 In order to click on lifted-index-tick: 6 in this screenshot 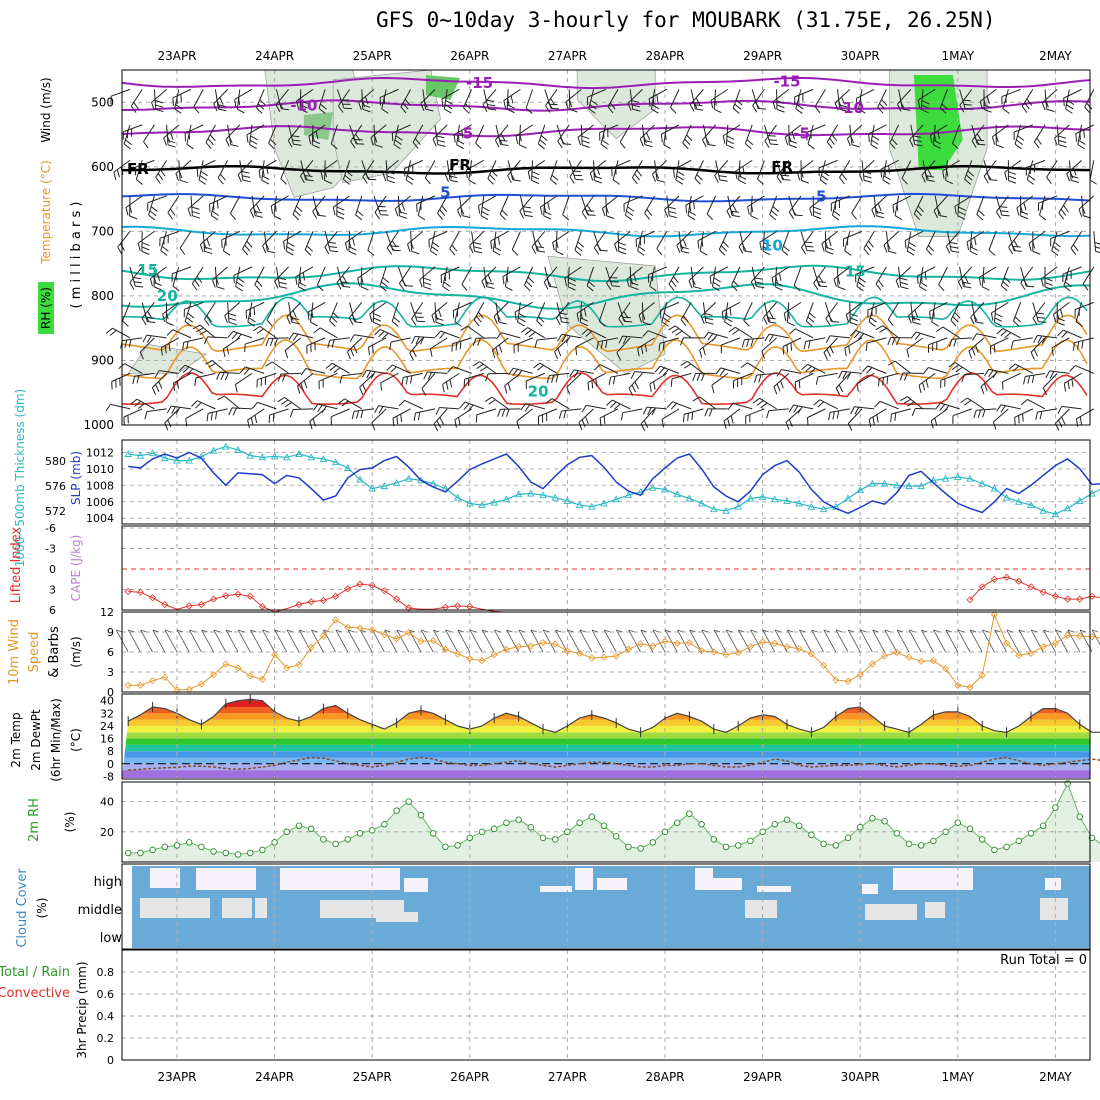, I will do `click(52, 610)`.